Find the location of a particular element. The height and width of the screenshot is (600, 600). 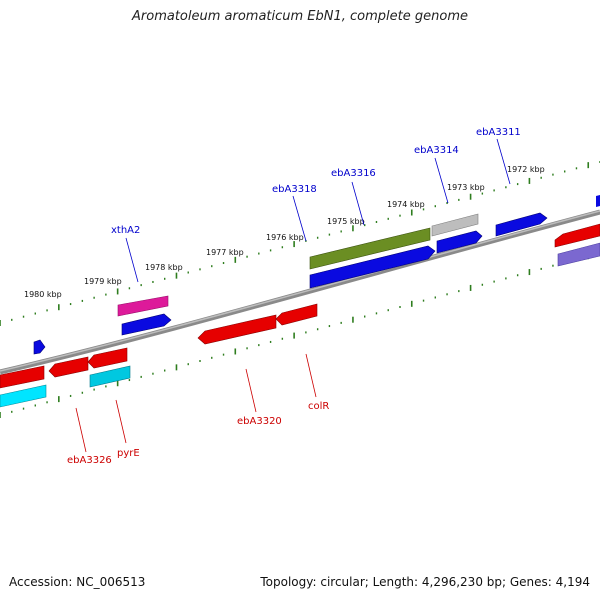

gene-feature-ebA3318 is located at coordinates (372, 267).